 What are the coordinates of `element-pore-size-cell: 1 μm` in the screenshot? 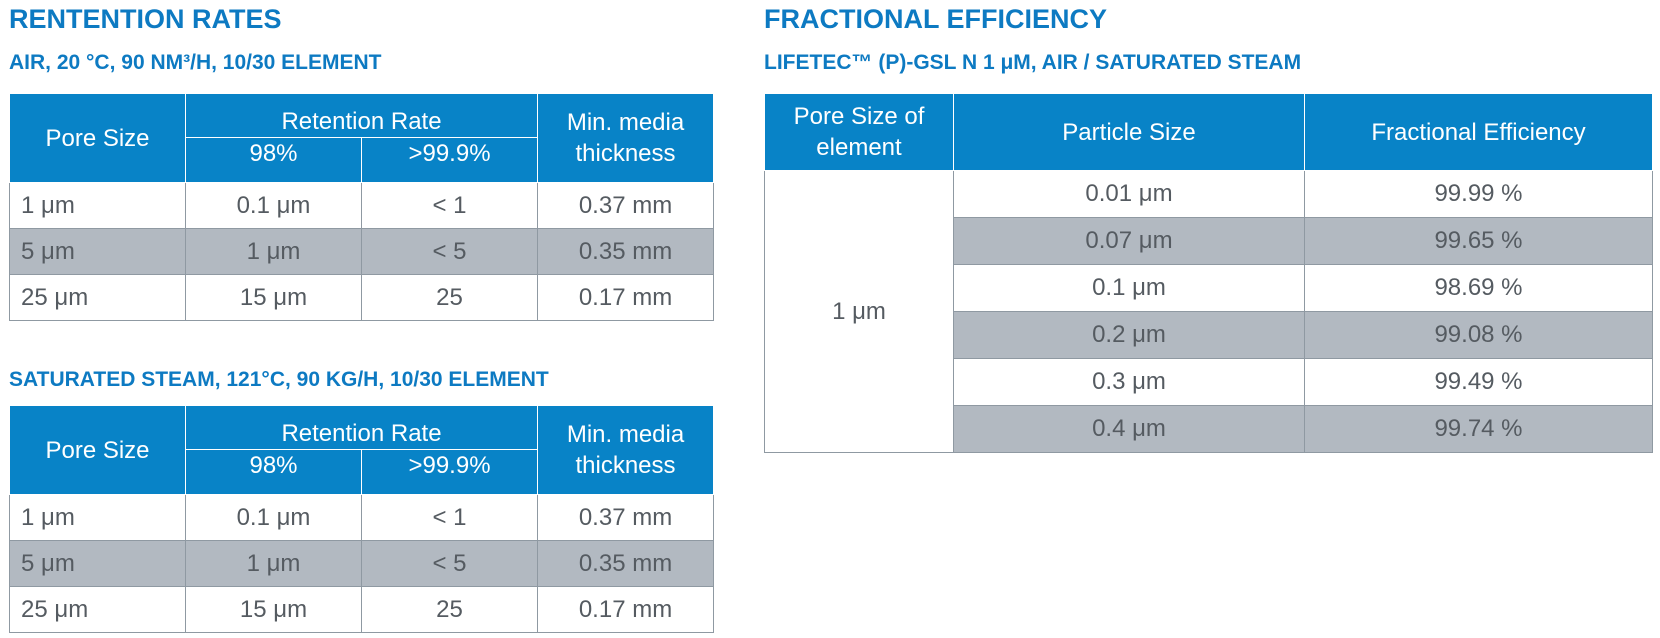 It's located at (859, 311).